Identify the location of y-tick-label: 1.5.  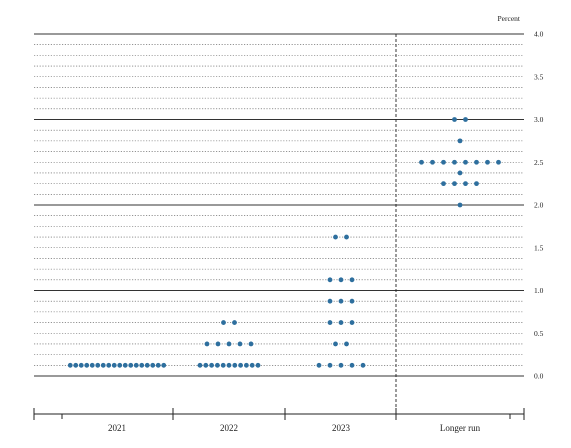
(539, 247).